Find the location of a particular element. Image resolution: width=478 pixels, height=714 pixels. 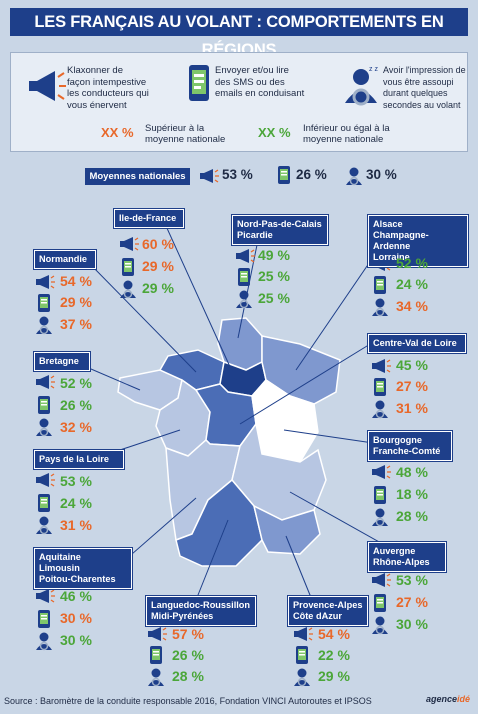

bretagne-phone-value: 26 % is located at coordinates (76, 405).